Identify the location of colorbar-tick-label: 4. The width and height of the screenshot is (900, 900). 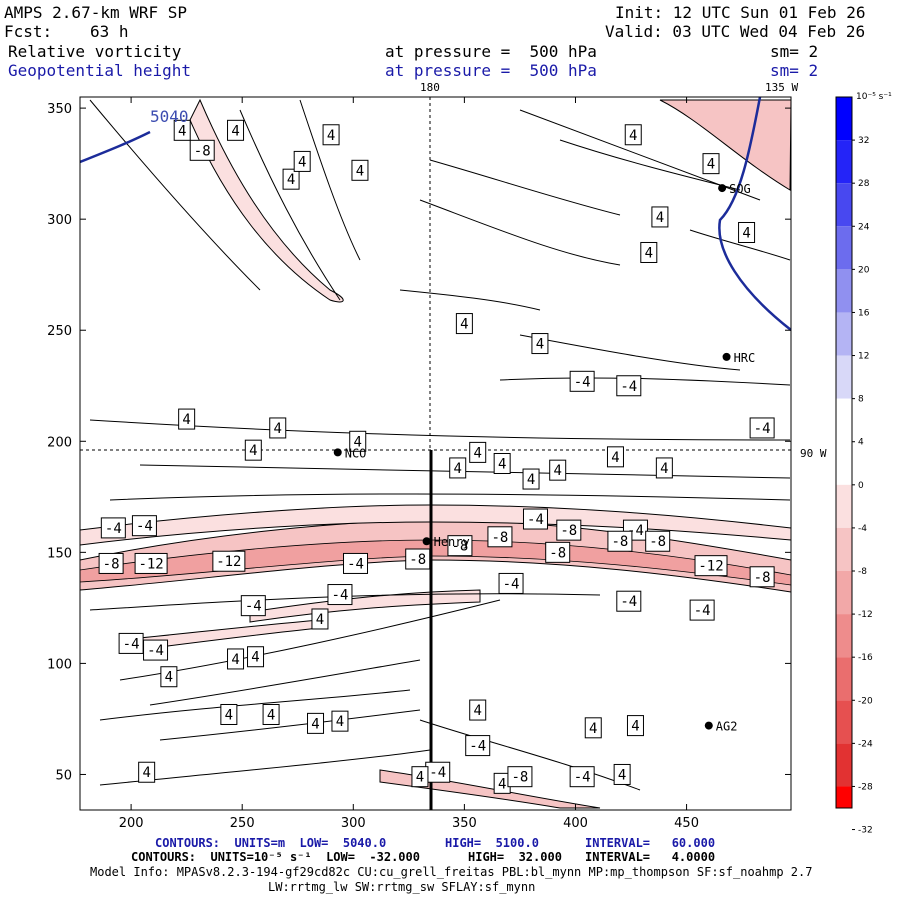
(861, 443).